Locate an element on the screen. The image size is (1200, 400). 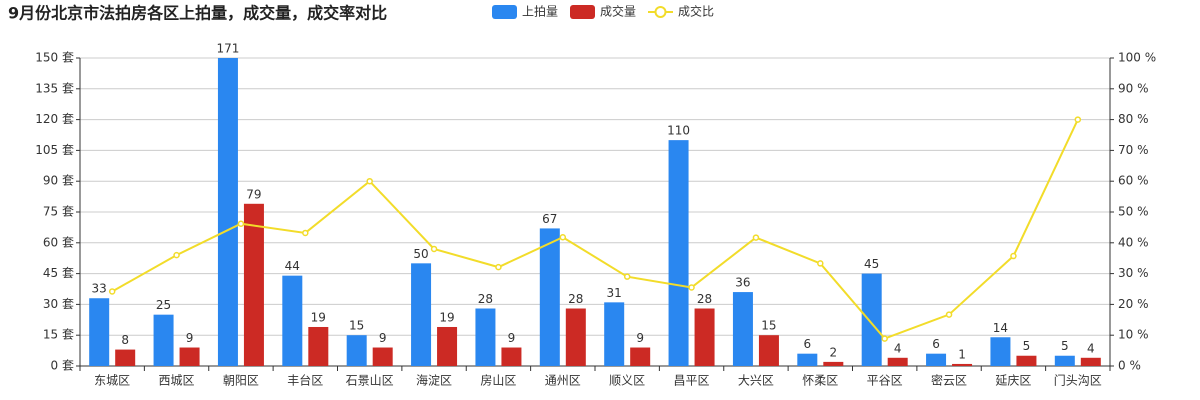
x-tick-label: 西城区 is located at coordinates (177, 381).